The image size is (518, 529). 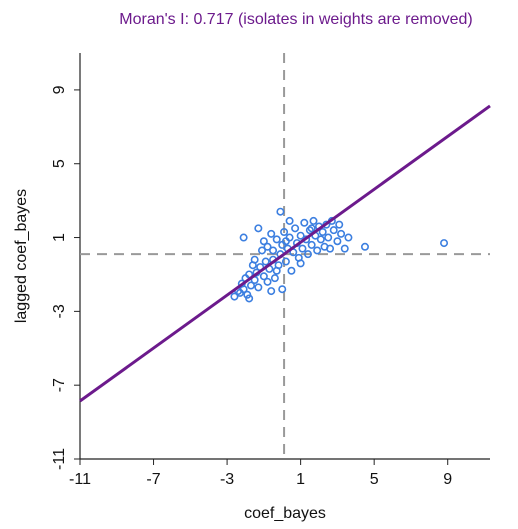 I want to click on y-tick-label: -7, so click(x=59, y=385).